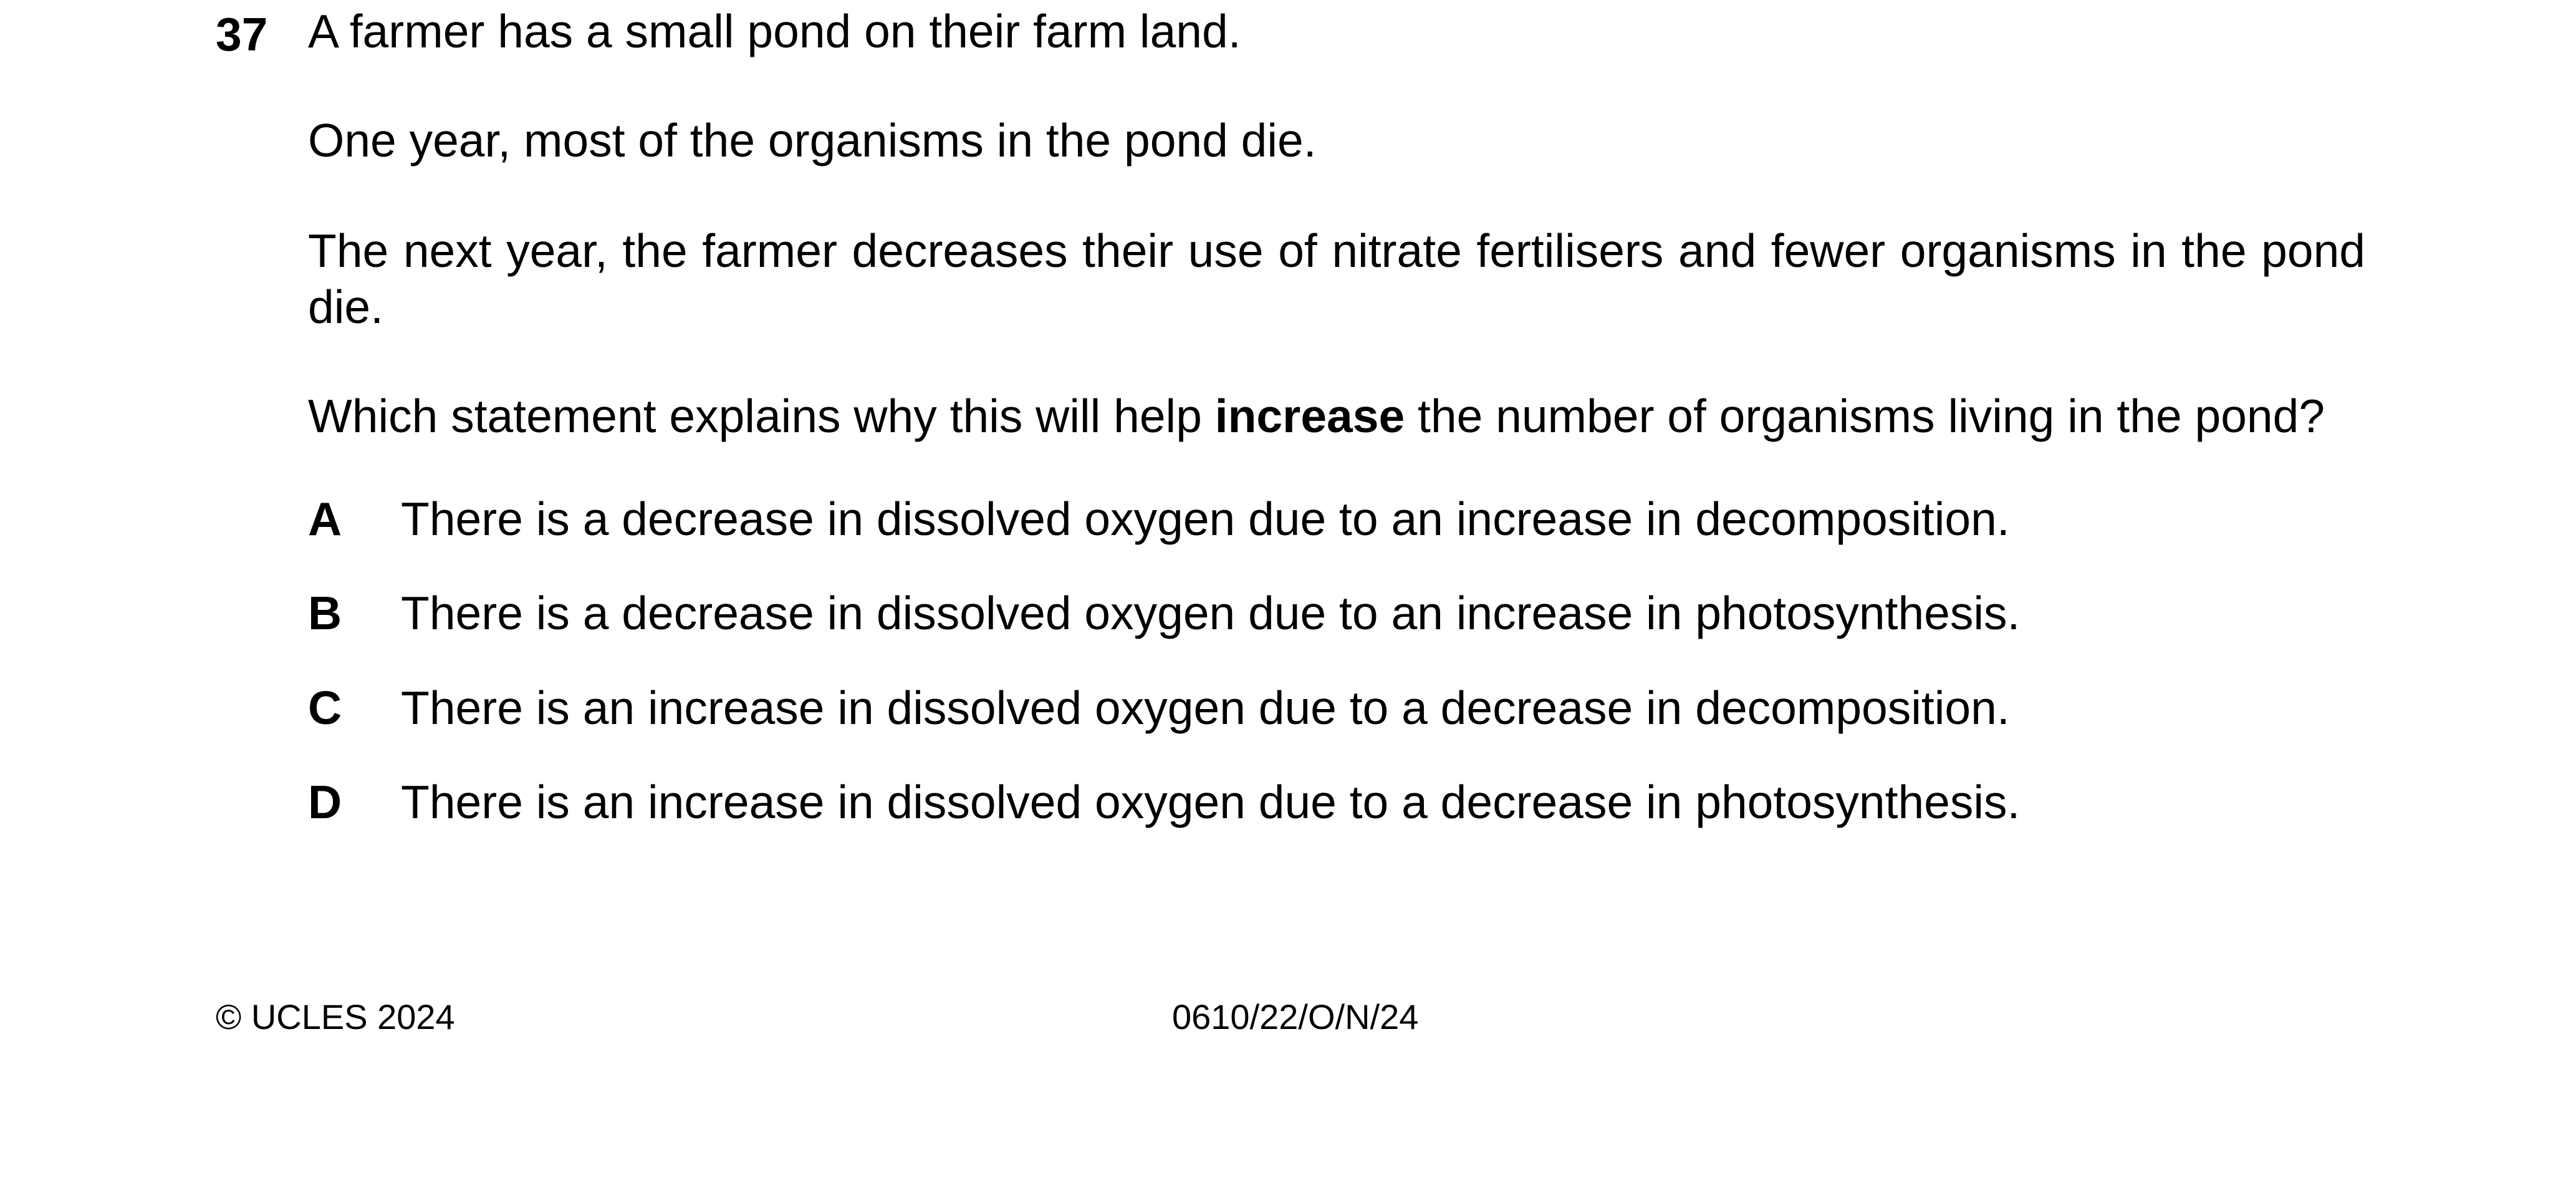  What do you see at coordinates (325, 708) in the screenshot?
I see `option-letter: C` at bounding box center [325, 708].